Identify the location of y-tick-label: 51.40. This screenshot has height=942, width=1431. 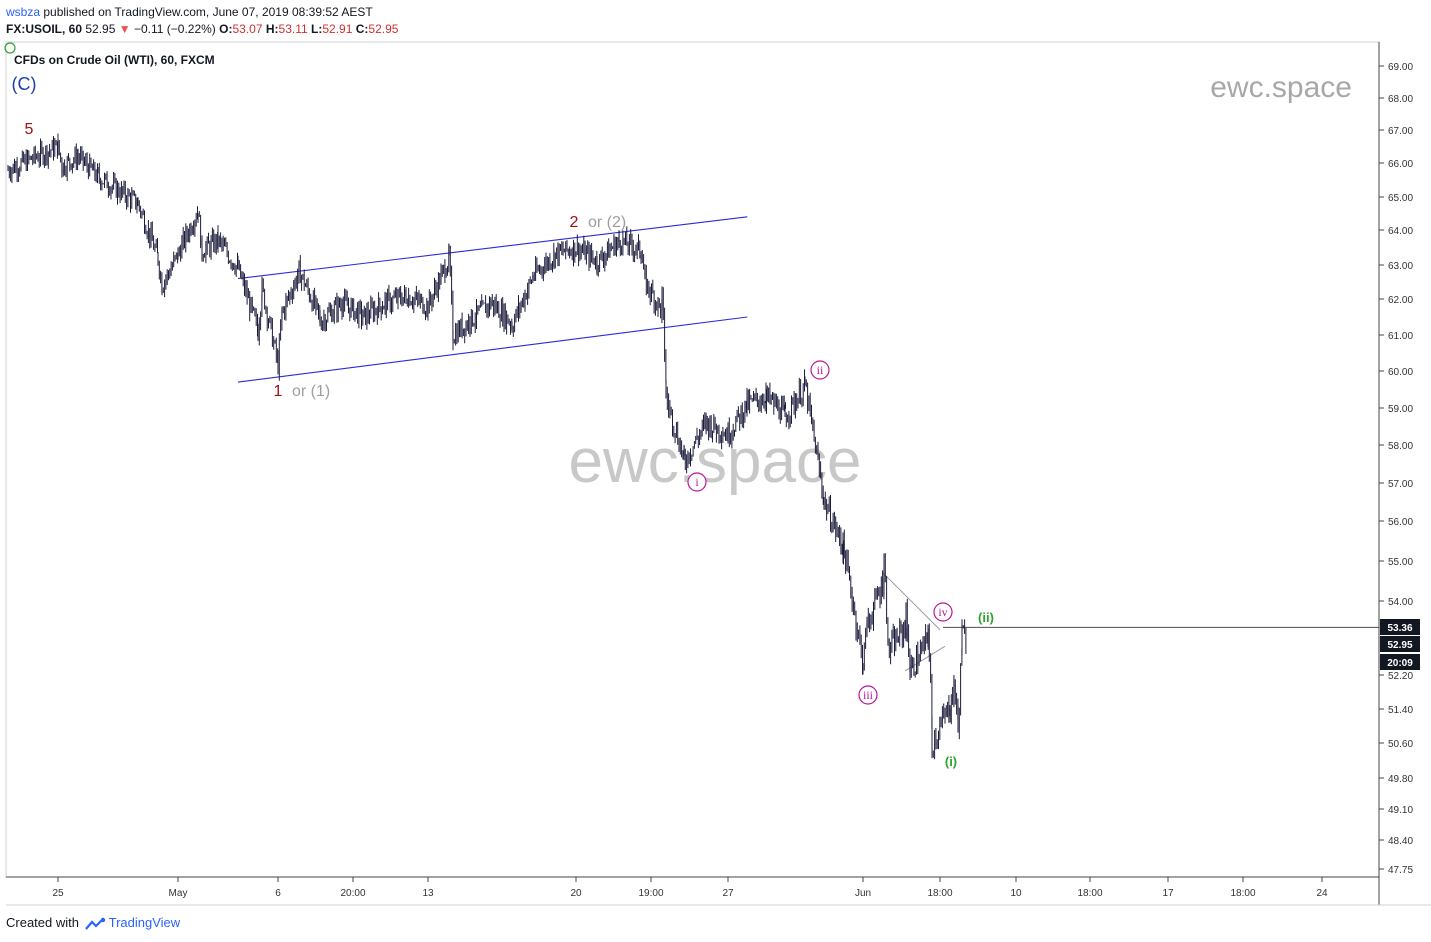
(1400, 710).